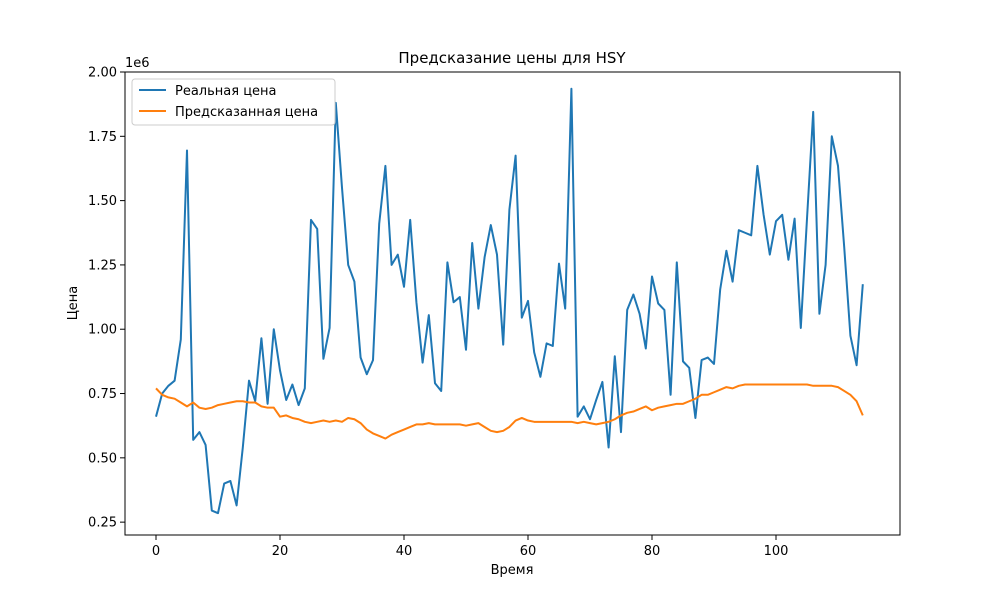 The height and width of the screenshot is (600, 1000). What do you see at coordinates (509, 411) in the screenshot?
I see `series-line-predicted` at bounding box center [509, 411].